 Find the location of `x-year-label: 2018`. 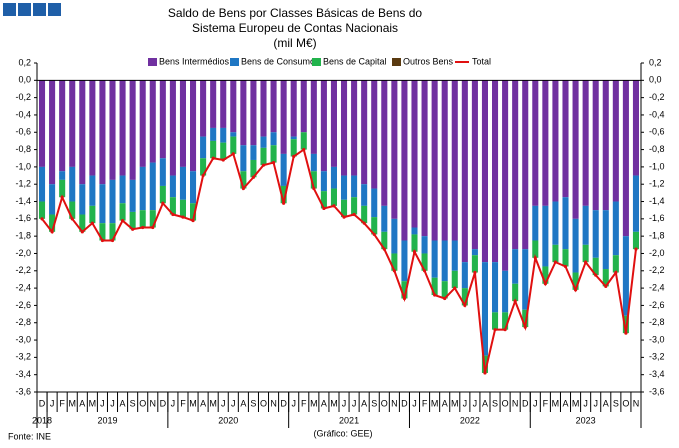

x-year-label: 2018 is located at coordinates (42, 420).